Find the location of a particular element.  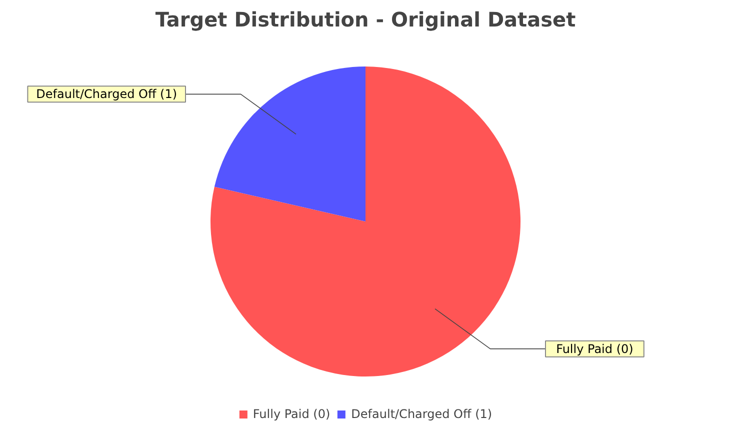

slice-label: Fully Paid (0) is located at coordinates (595, 349).